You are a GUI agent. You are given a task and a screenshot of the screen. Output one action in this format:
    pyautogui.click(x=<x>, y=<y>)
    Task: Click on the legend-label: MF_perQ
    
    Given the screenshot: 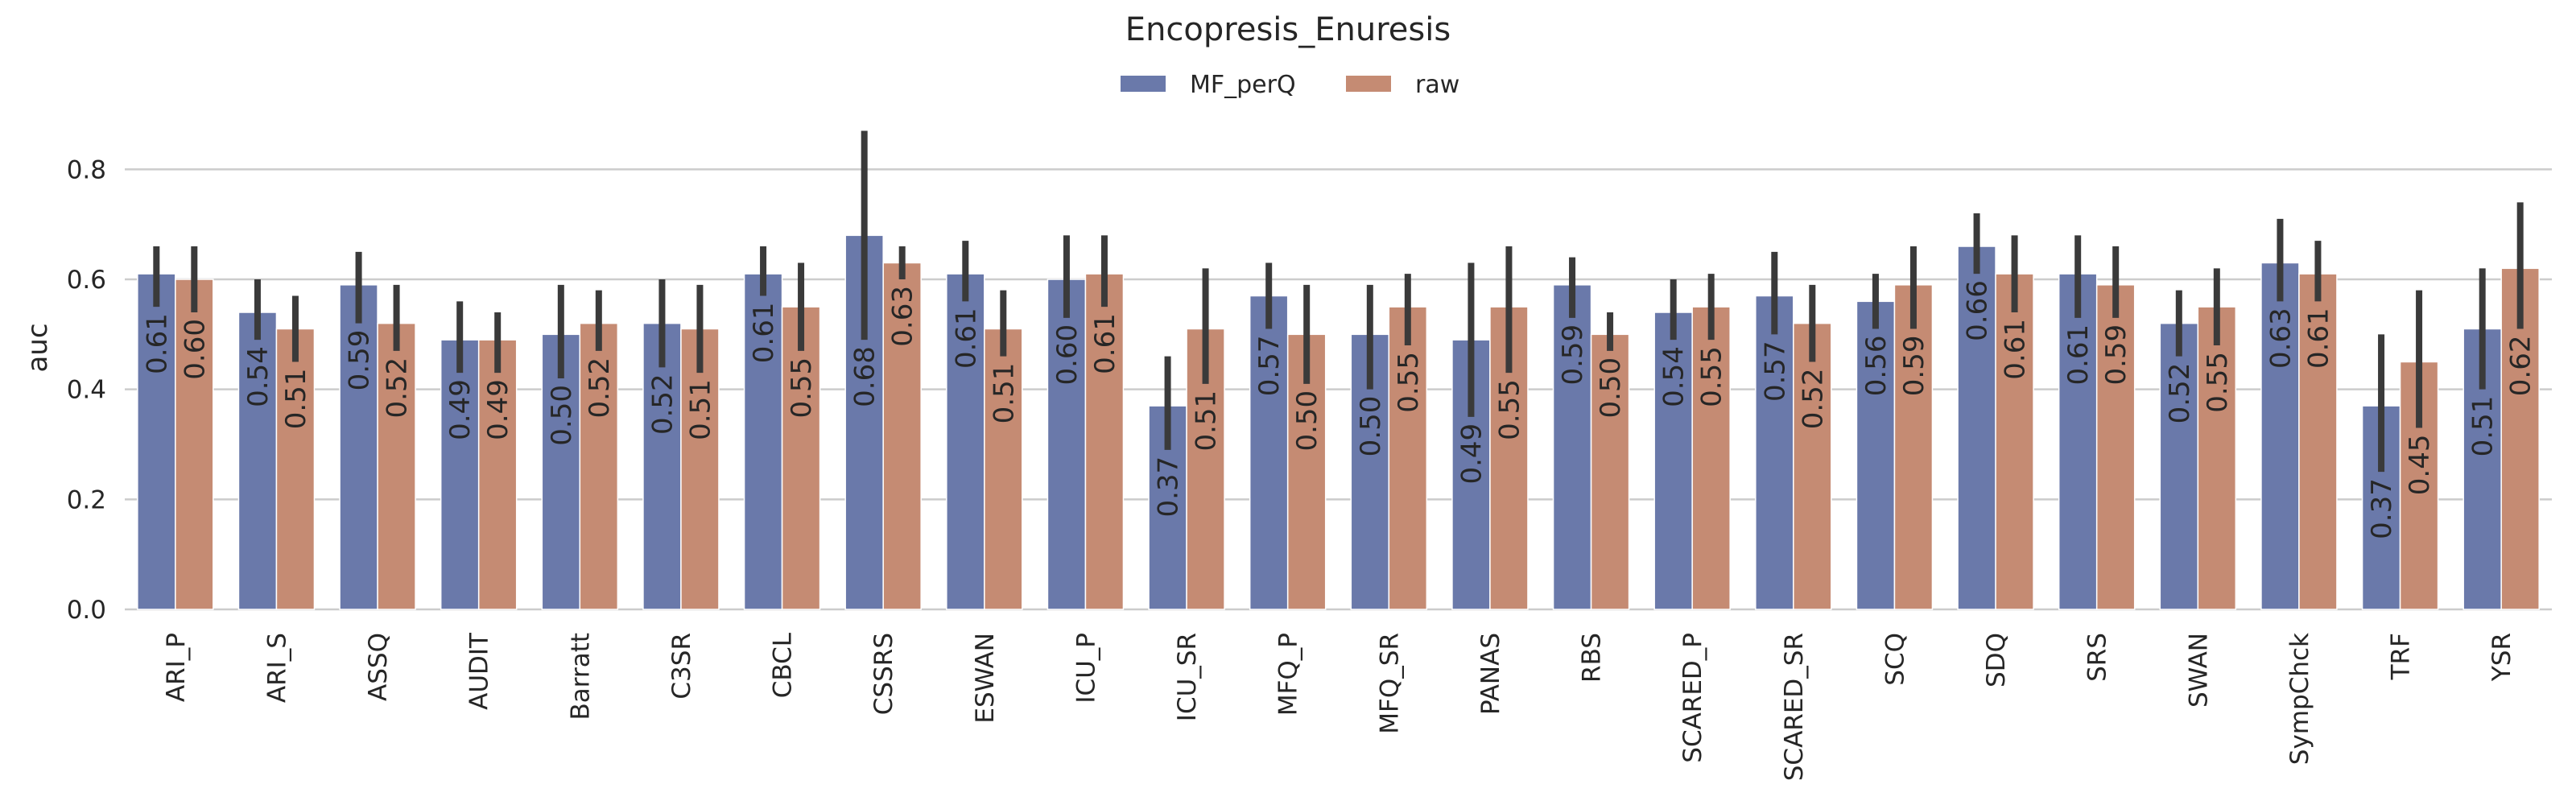 What is the action you would take?
    pyautogui.click(x=1243, y=85)
    